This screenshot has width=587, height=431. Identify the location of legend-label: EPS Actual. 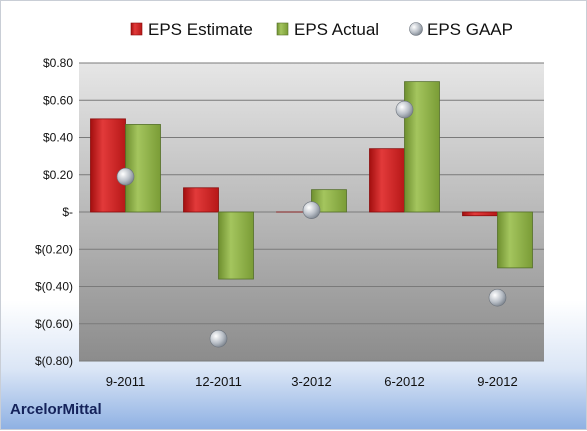
(336, 29).